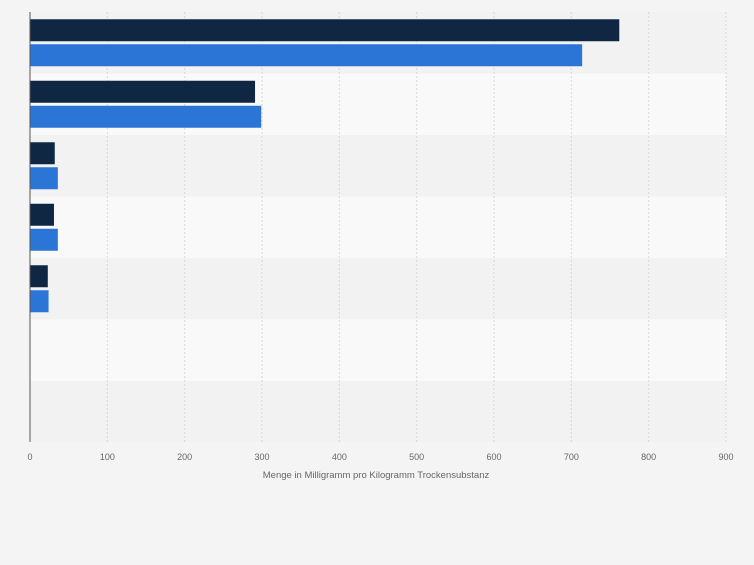  I want to click on x-tick-label: 600, so click(493, 457).